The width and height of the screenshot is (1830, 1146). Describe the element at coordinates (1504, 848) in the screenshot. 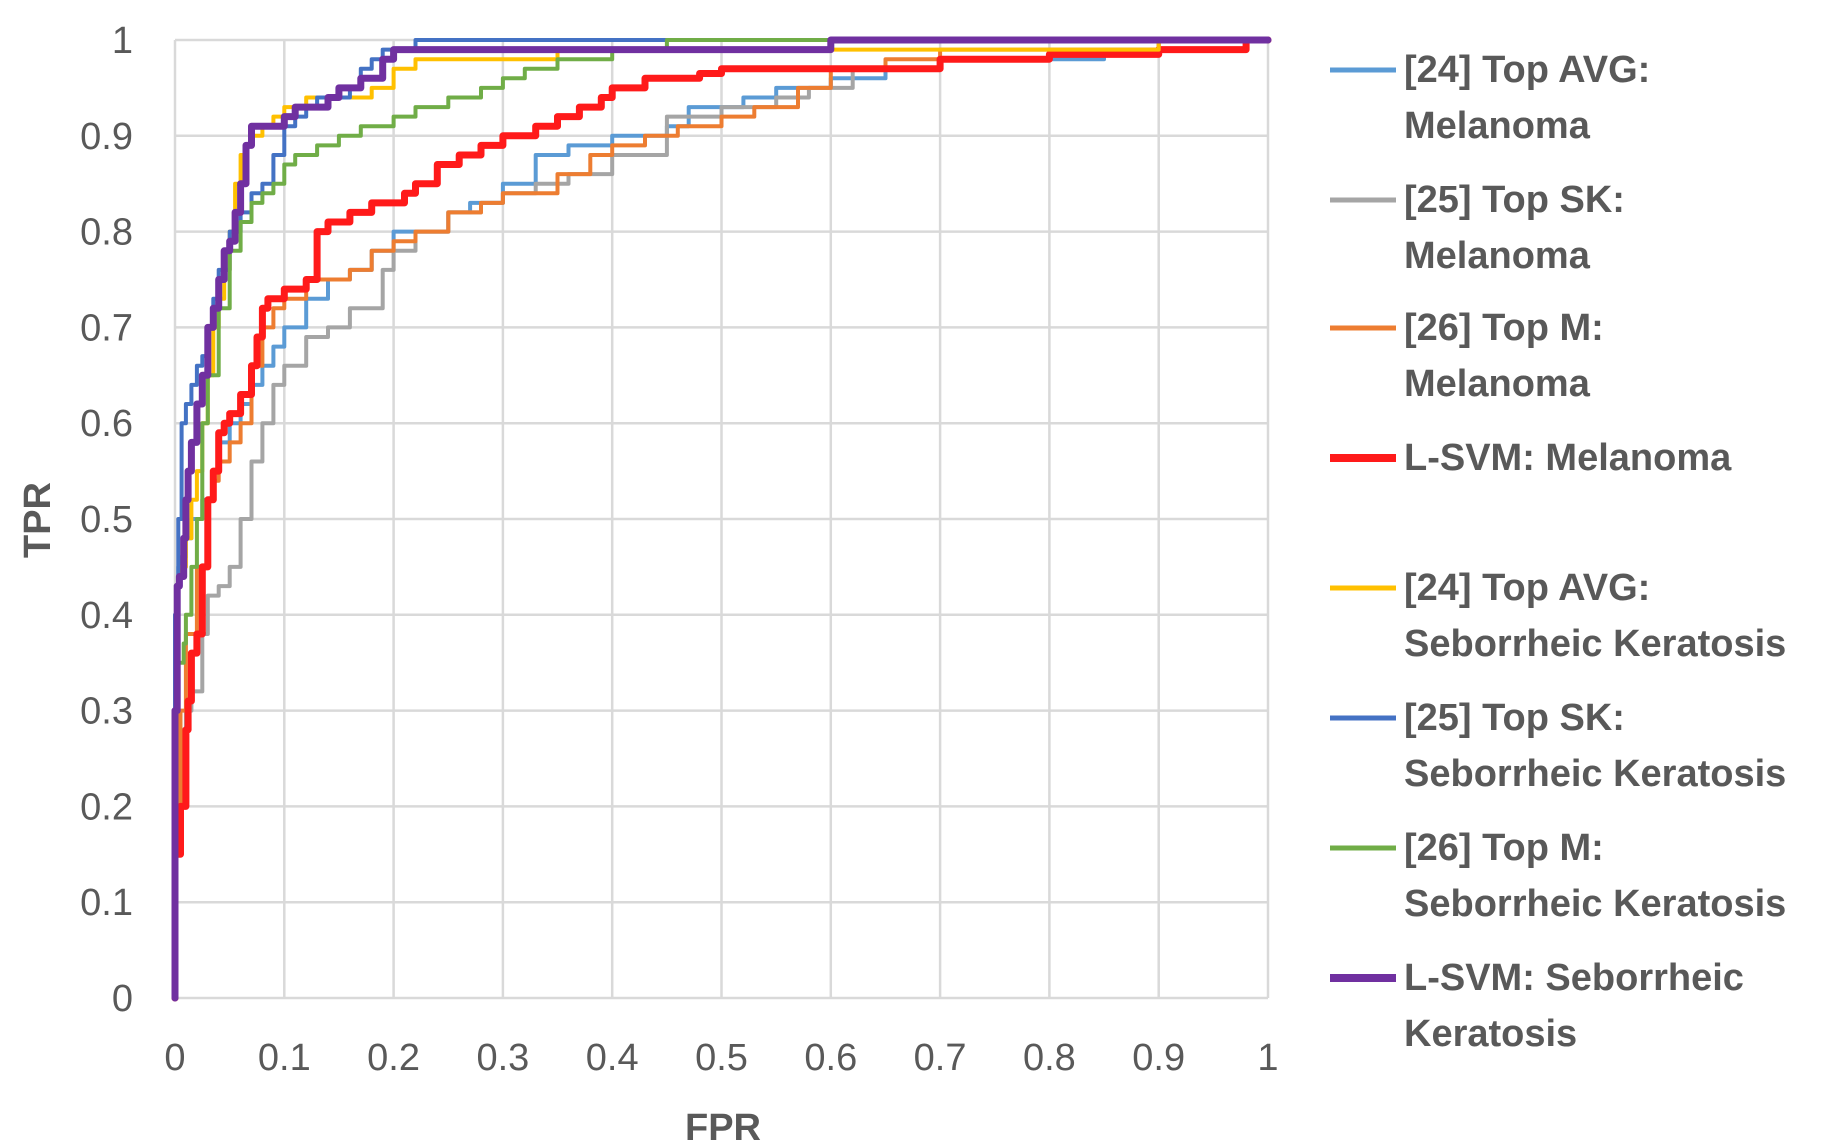

I see `legend-label-7: [26] Top M:` at that location.